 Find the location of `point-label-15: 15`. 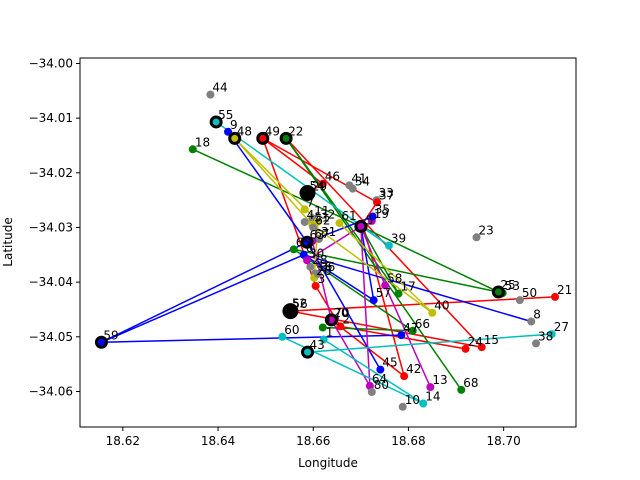

point-label-15: 15 is located at coordinates (491, 340).